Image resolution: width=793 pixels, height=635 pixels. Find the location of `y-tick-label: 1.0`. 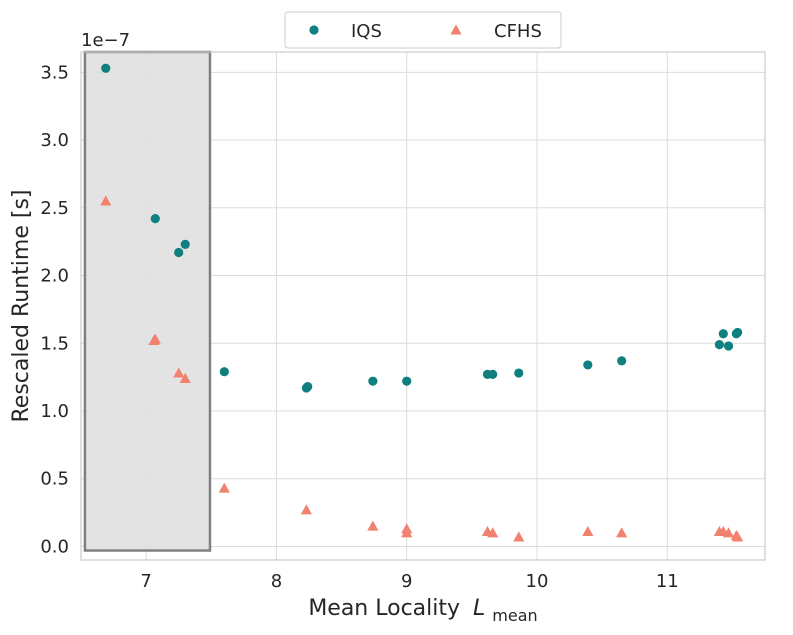

y-tick-label: 1.0 is located at coordinates (54, 411).